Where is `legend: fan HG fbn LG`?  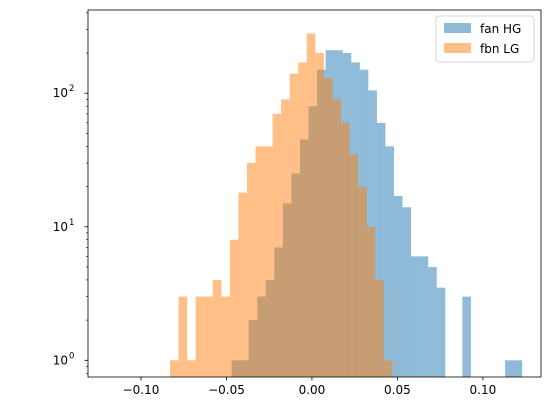 legend: fan HG fbn LG is located at coordinates (485, 39).